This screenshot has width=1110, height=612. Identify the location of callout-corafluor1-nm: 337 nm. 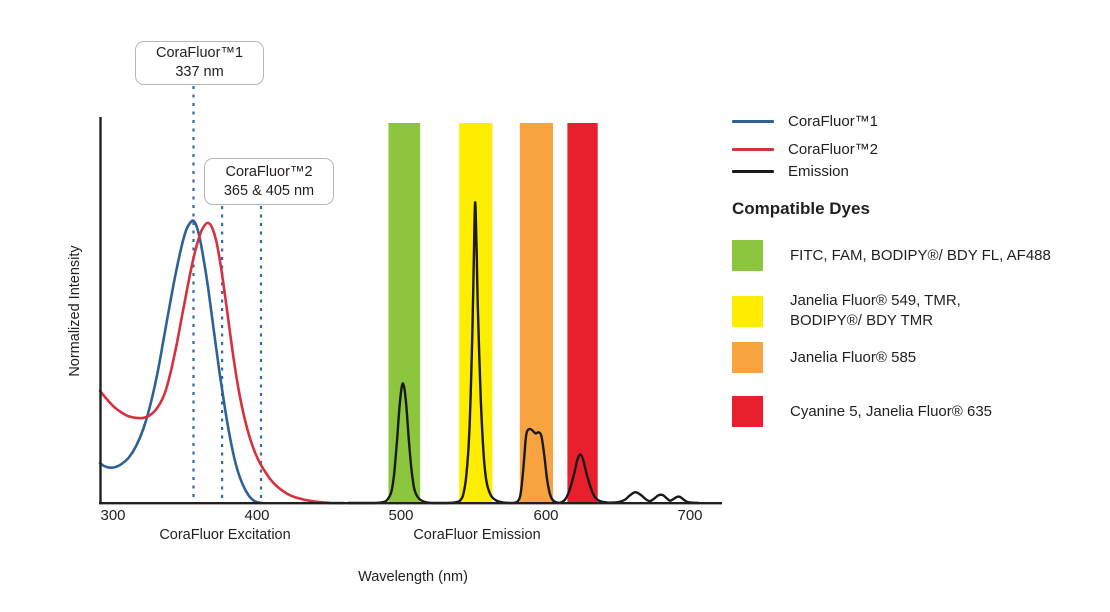
(199, 72).